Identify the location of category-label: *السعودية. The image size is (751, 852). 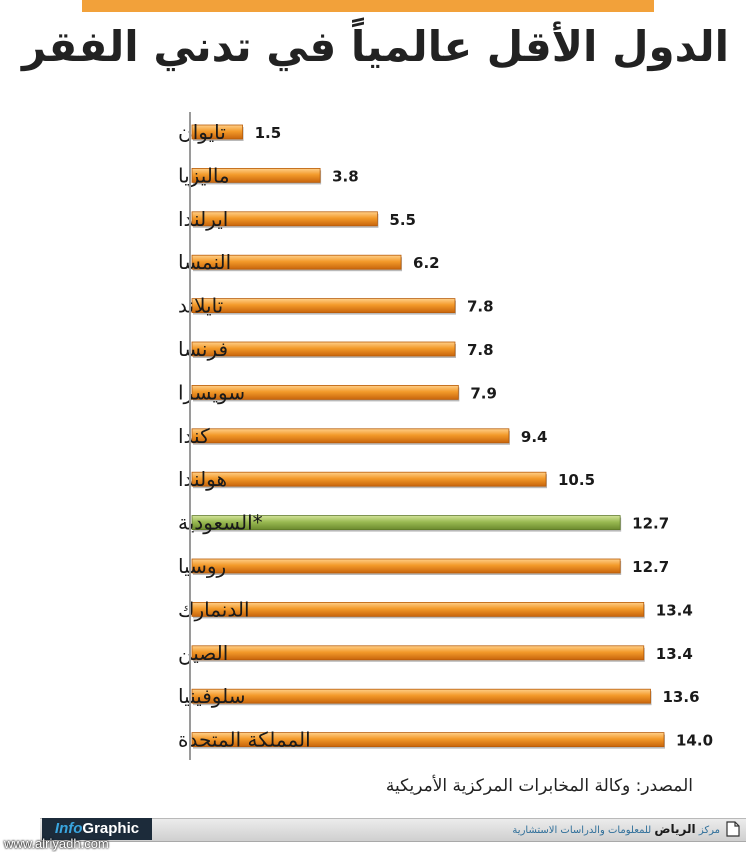
(220, 523).